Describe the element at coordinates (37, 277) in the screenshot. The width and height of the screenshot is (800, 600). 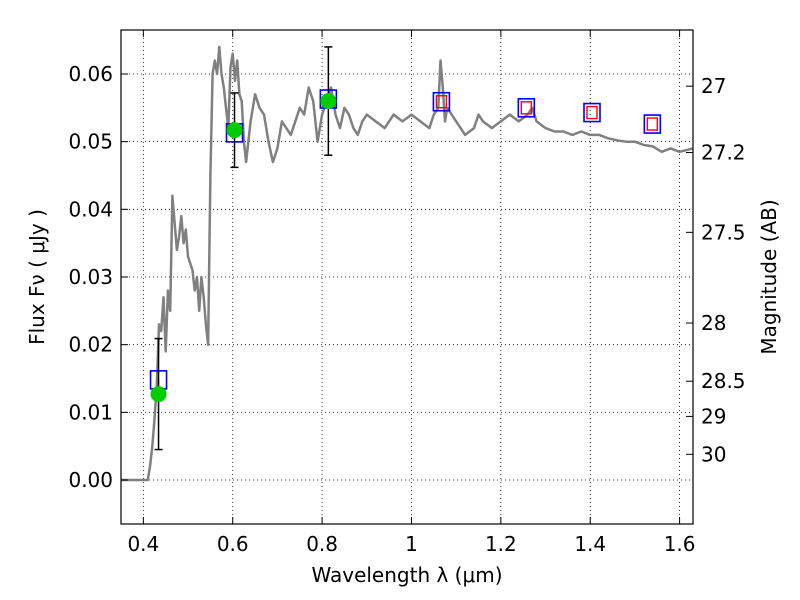
I see `y-axis-title: Flux Fν ( μJy )` at that location.